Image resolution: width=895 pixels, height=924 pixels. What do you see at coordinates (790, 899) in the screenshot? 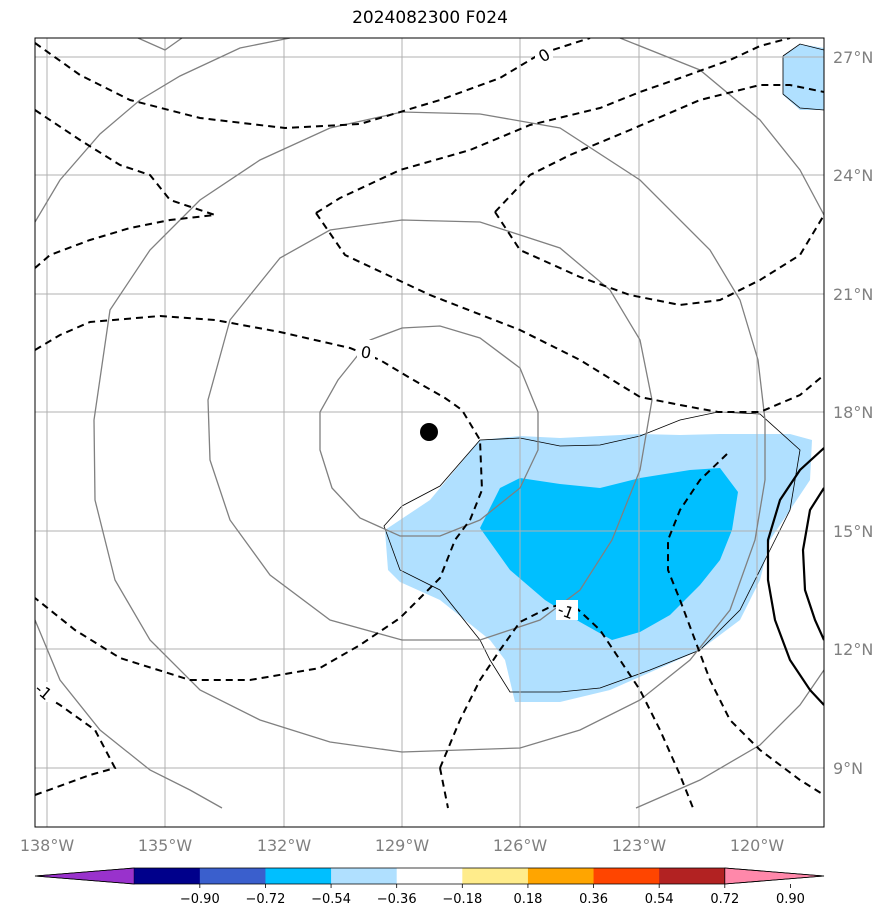
I see `colorbar-tick-label: 0.90` at bounding box center [790, 899].